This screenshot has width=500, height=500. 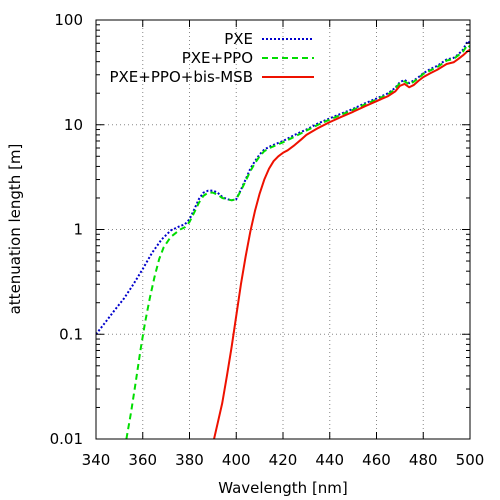 I want to click on x-tick-label: 420, so click(x=283, y=460).